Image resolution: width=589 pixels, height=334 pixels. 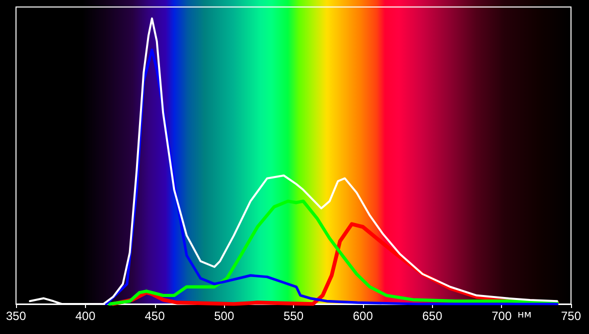 What do you see at coordinates (16, 316) in the screenshot?
I see `x-tick-label: 350` at bounding box center [16, 316].